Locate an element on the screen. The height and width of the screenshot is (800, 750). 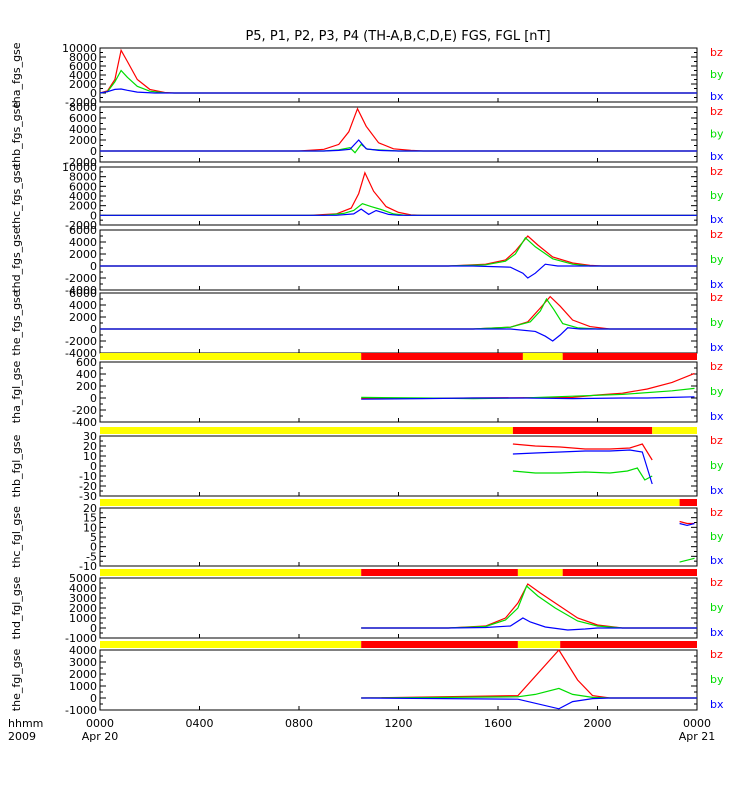
y-tick-label: 200 is located at coordinates (86, 386).